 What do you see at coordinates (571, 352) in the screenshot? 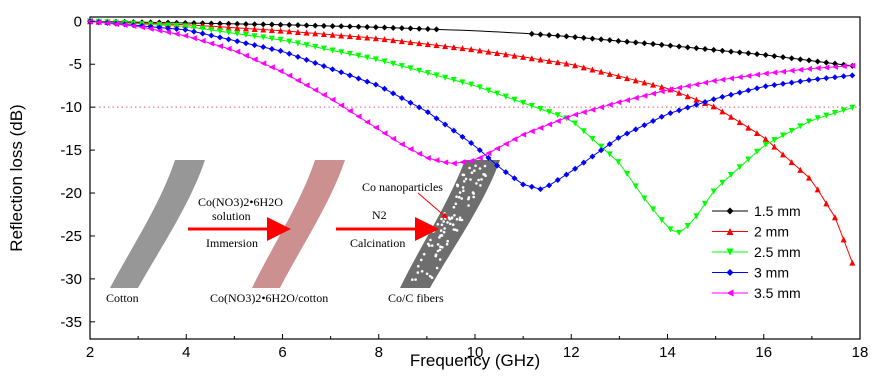
I see `x-tick-label: 12` at bounding box center [571, 352].